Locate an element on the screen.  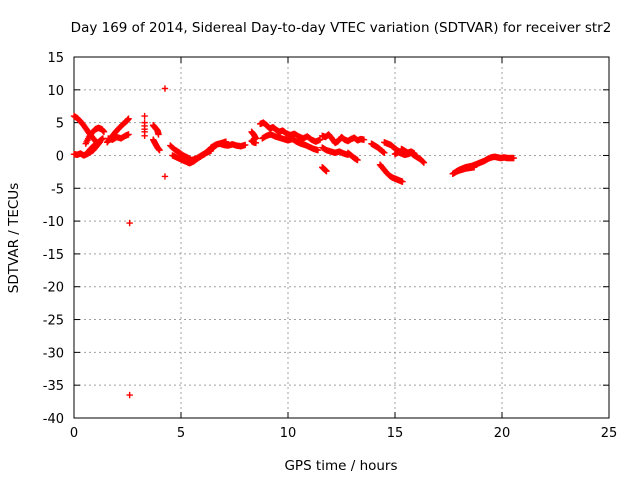
y-tick-label: -5 is located at coordinates (57, 189).